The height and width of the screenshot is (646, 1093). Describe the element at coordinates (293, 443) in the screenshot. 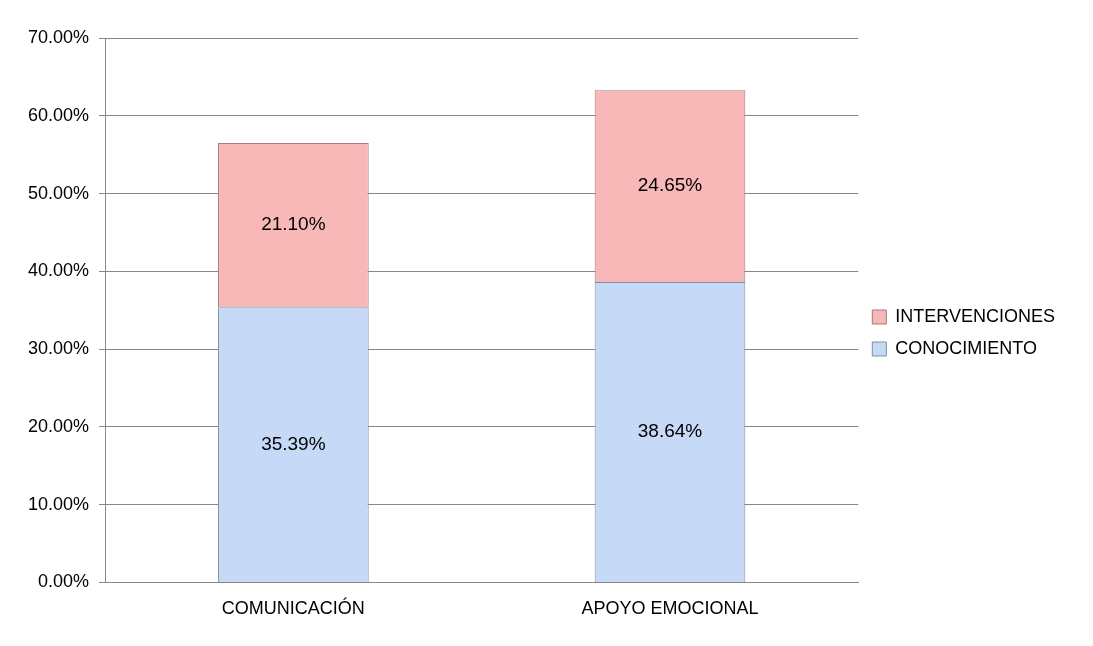

I see `data-label: 35.39%` at that location.